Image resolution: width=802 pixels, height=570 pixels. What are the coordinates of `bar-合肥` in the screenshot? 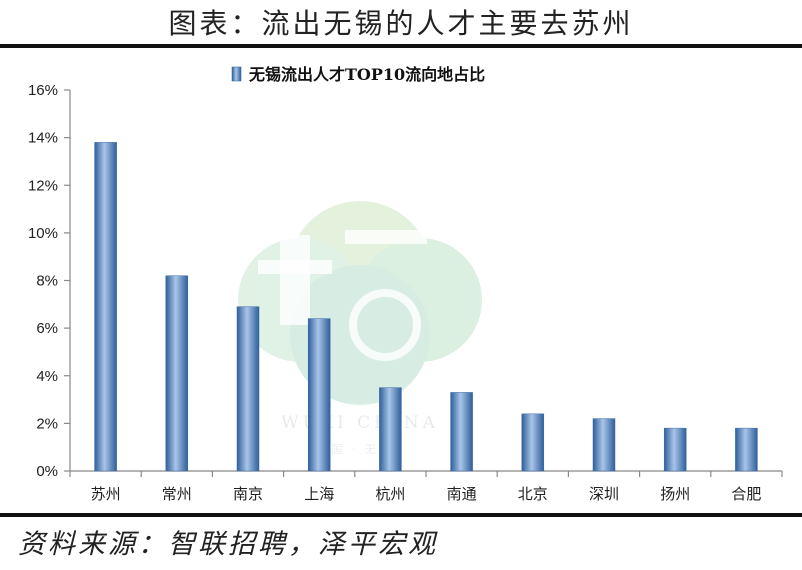 It's located at (746, 449).